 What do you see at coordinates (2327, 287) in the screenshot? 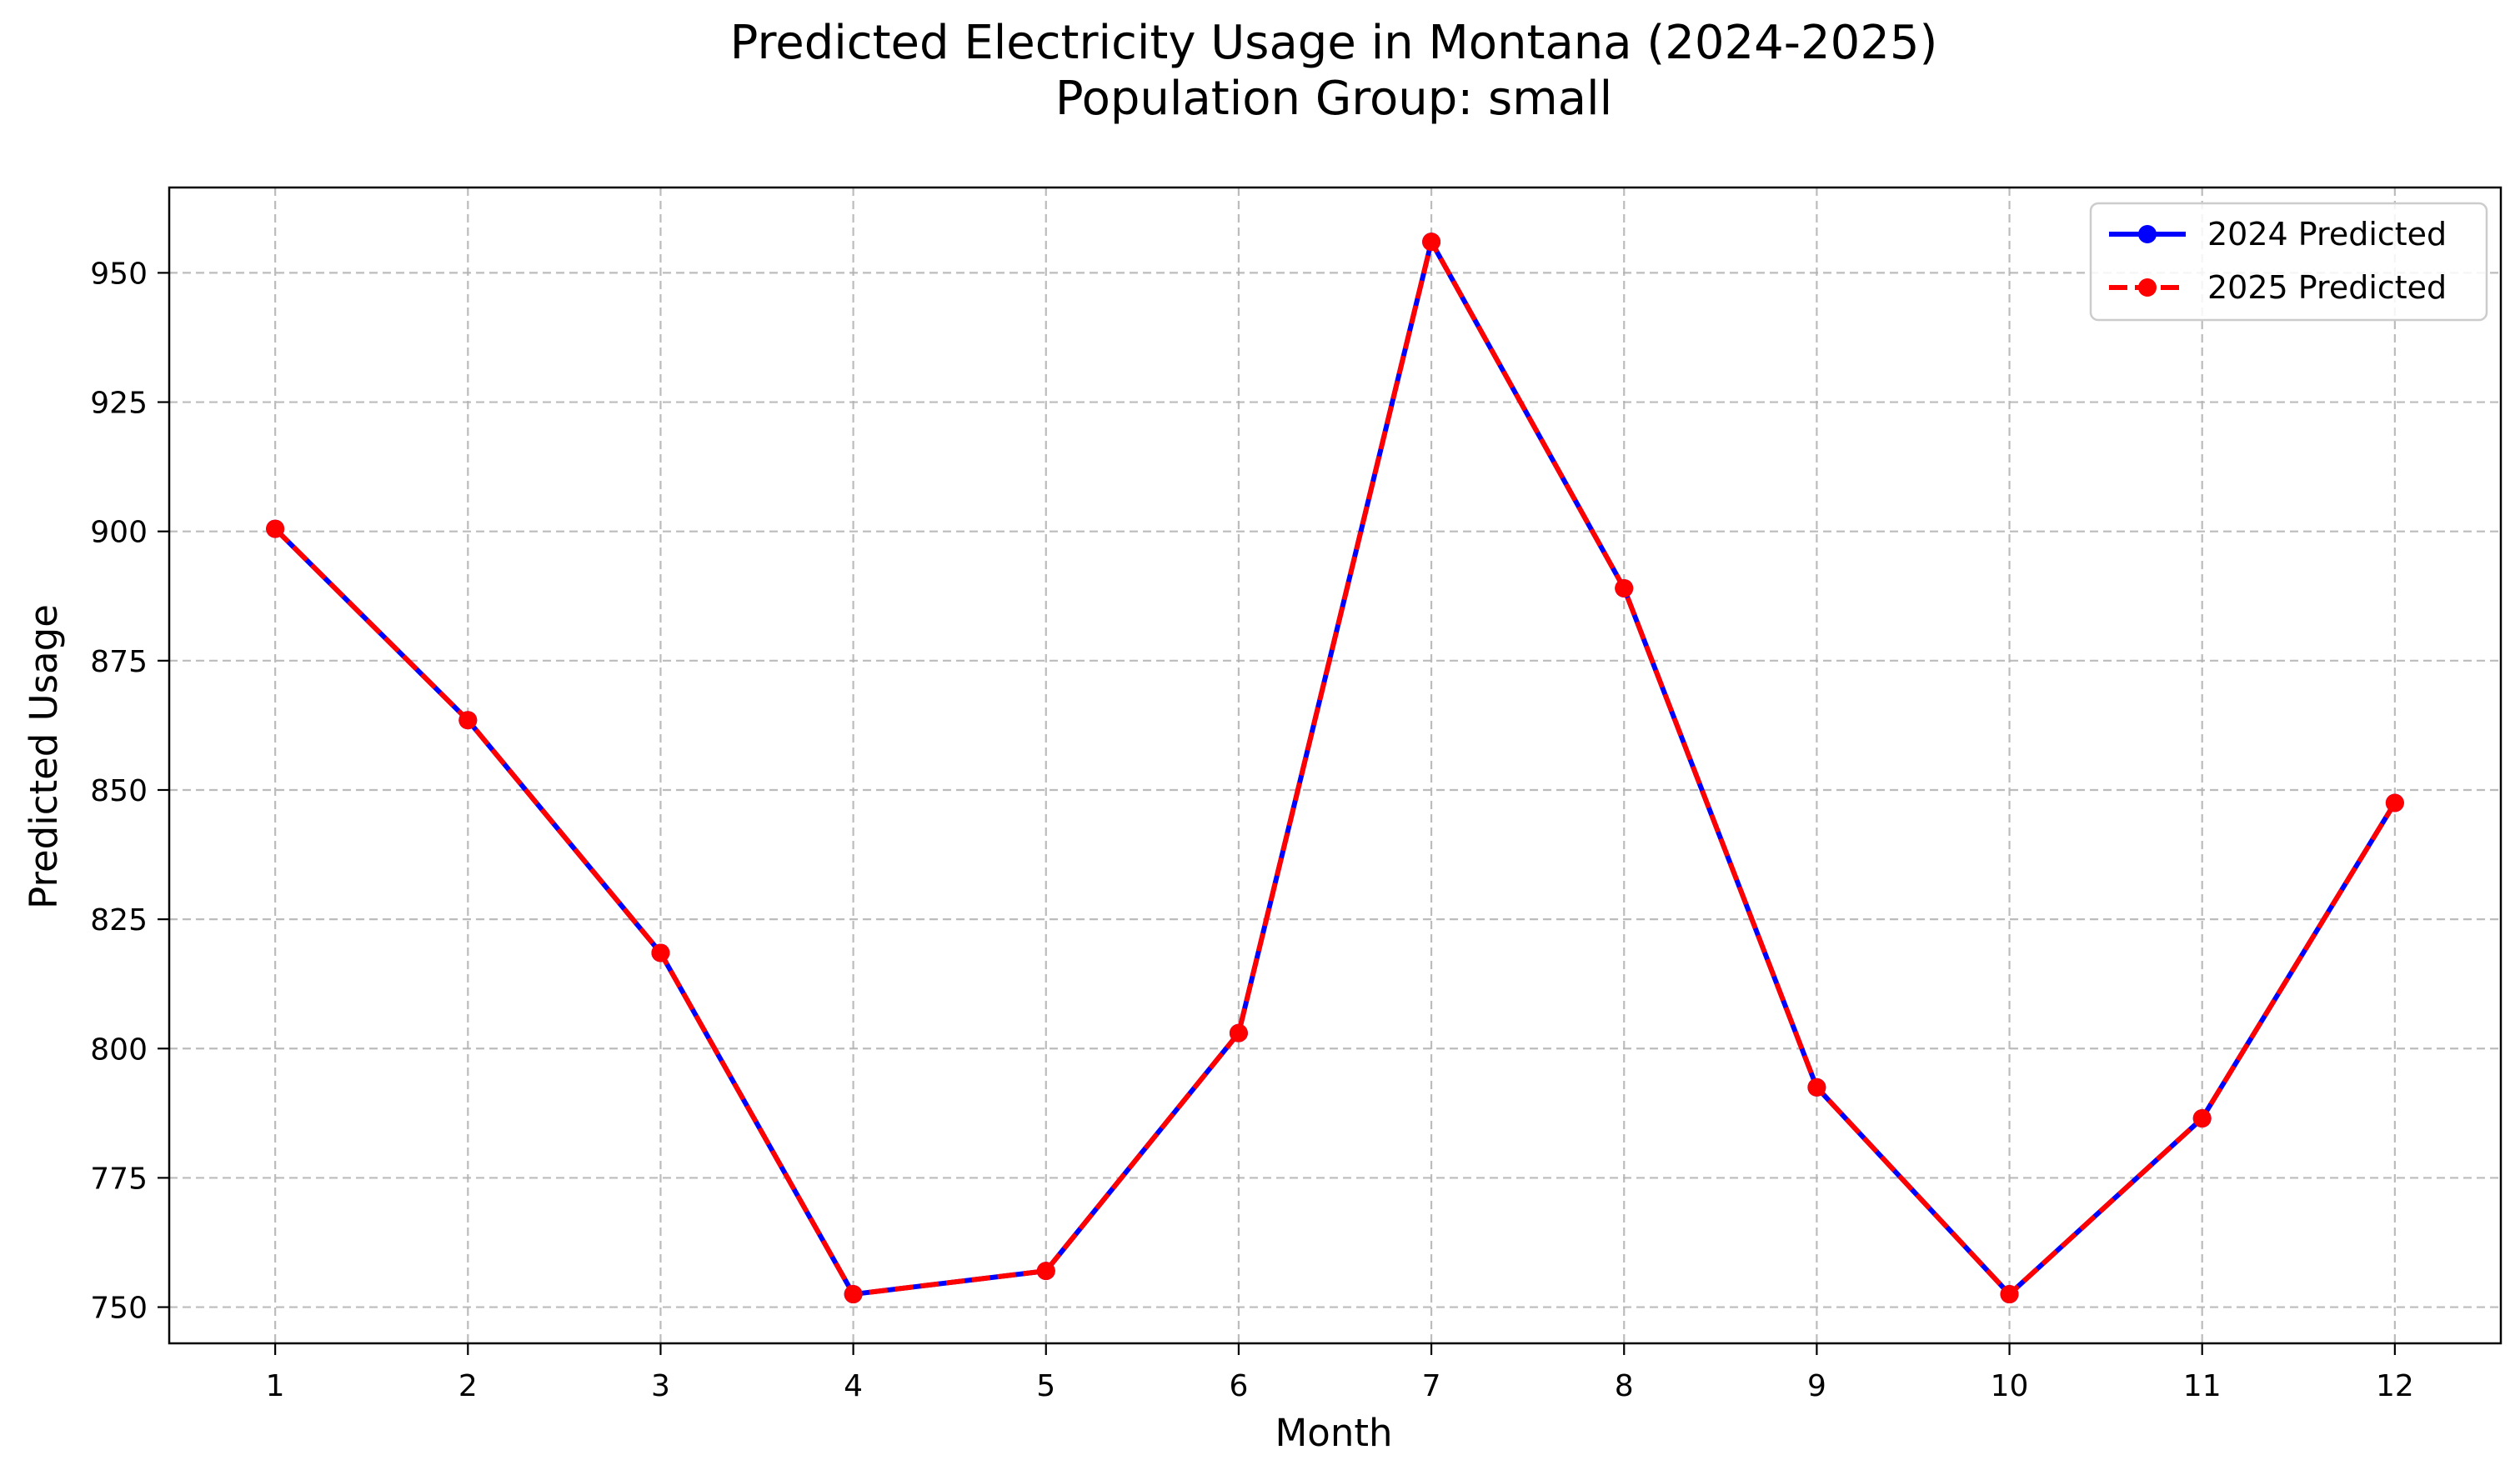
I see `legend-label-2: 2025 Predicted` at bounding box center [2327, 287].